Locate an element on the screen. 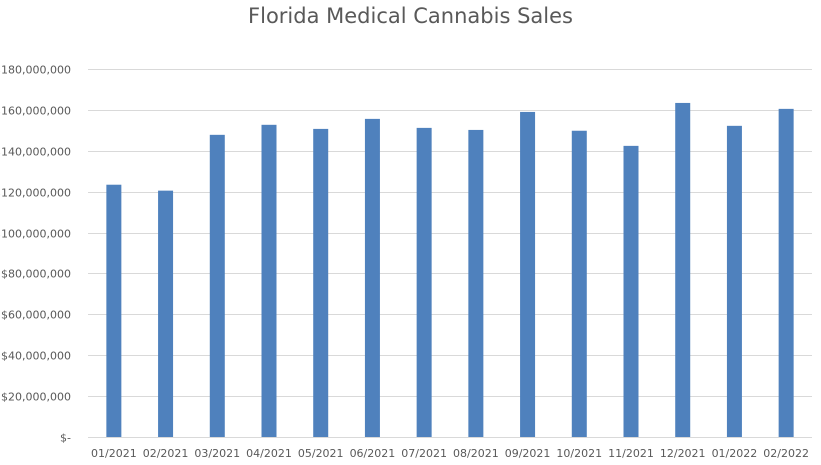 The image size is (821, 465). chart-title: Florida Medical Cannabis Sales is located at coordinates (410, 16).